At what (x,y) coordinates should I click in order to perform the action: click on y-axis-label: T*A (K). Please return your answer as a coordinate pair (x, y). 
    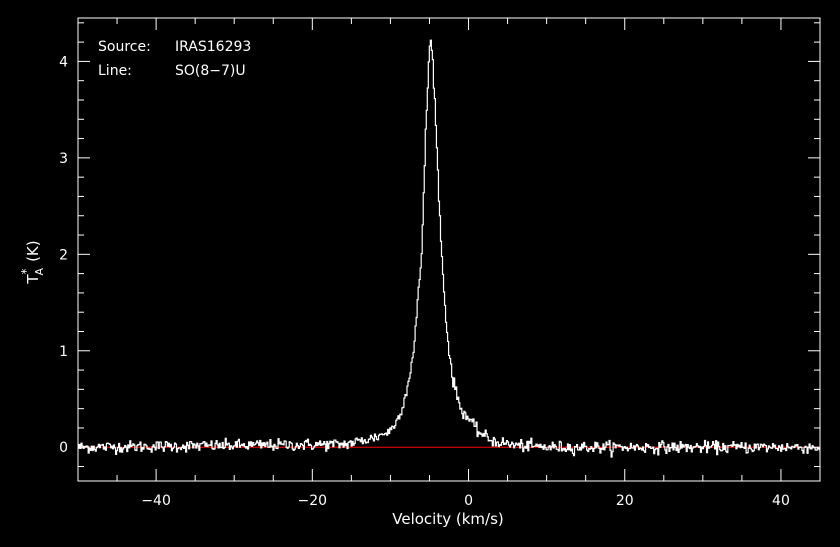
    Looking at the image, I should click on (32, 262).